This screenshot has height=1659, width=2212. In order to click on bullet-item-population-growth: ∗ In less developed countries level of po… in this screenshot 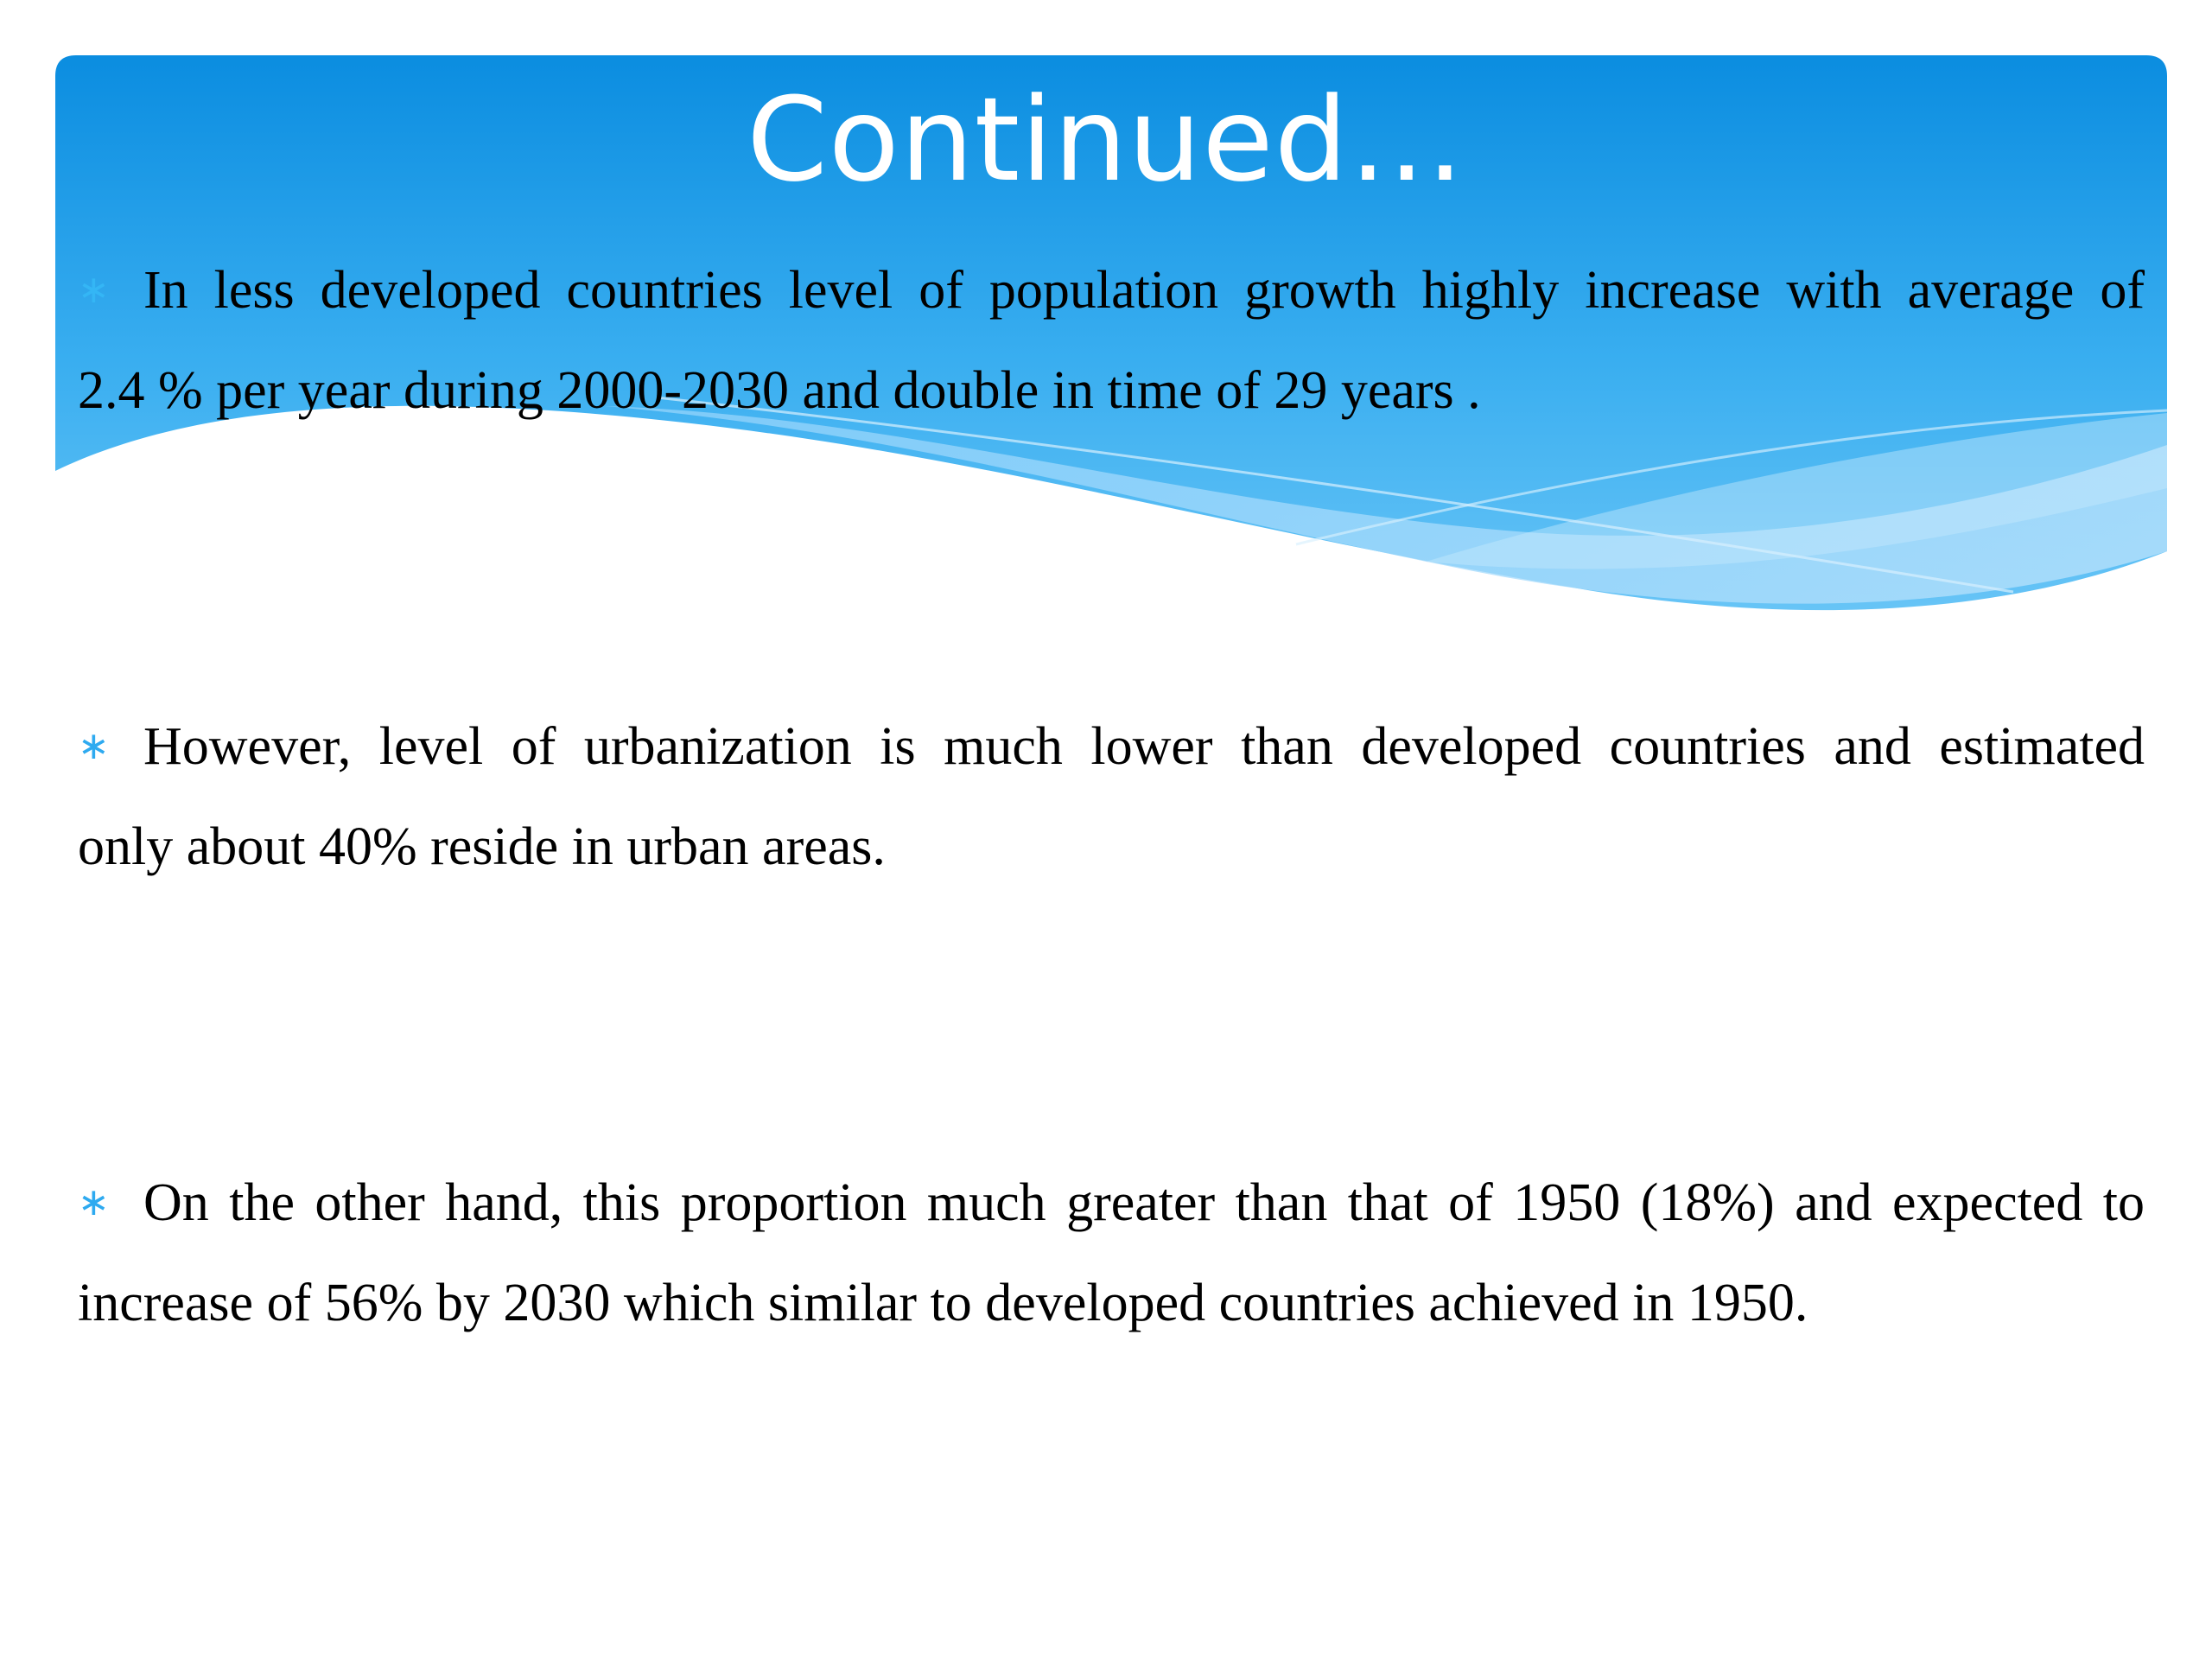, I will do `click(1111, 340)`.